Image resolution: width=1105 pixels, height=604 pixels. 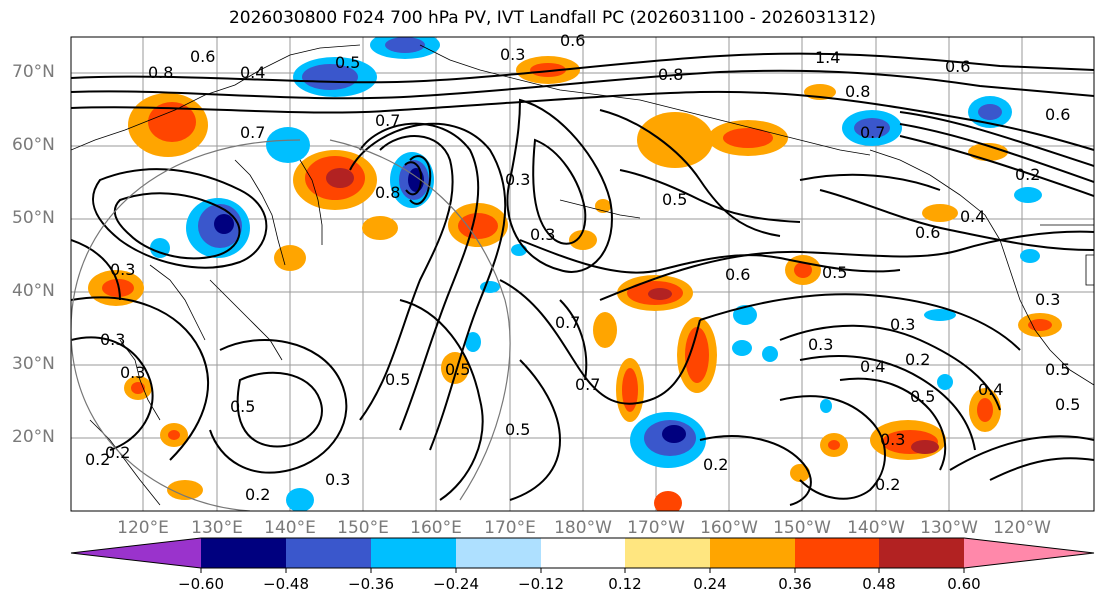 What do you see at coordinates (879, 584) in the screenshot?
I see `colorbar-tick-label: 0.48` at bounding box center [879, 584].